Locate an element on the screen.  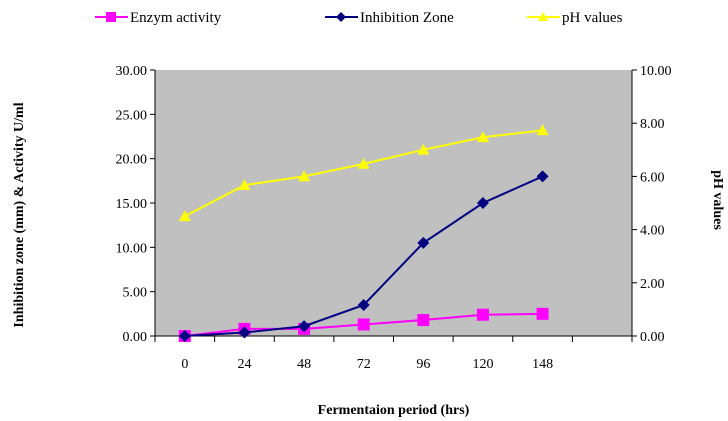
x-tick-label: 48 is located at coordinates (304, 364).